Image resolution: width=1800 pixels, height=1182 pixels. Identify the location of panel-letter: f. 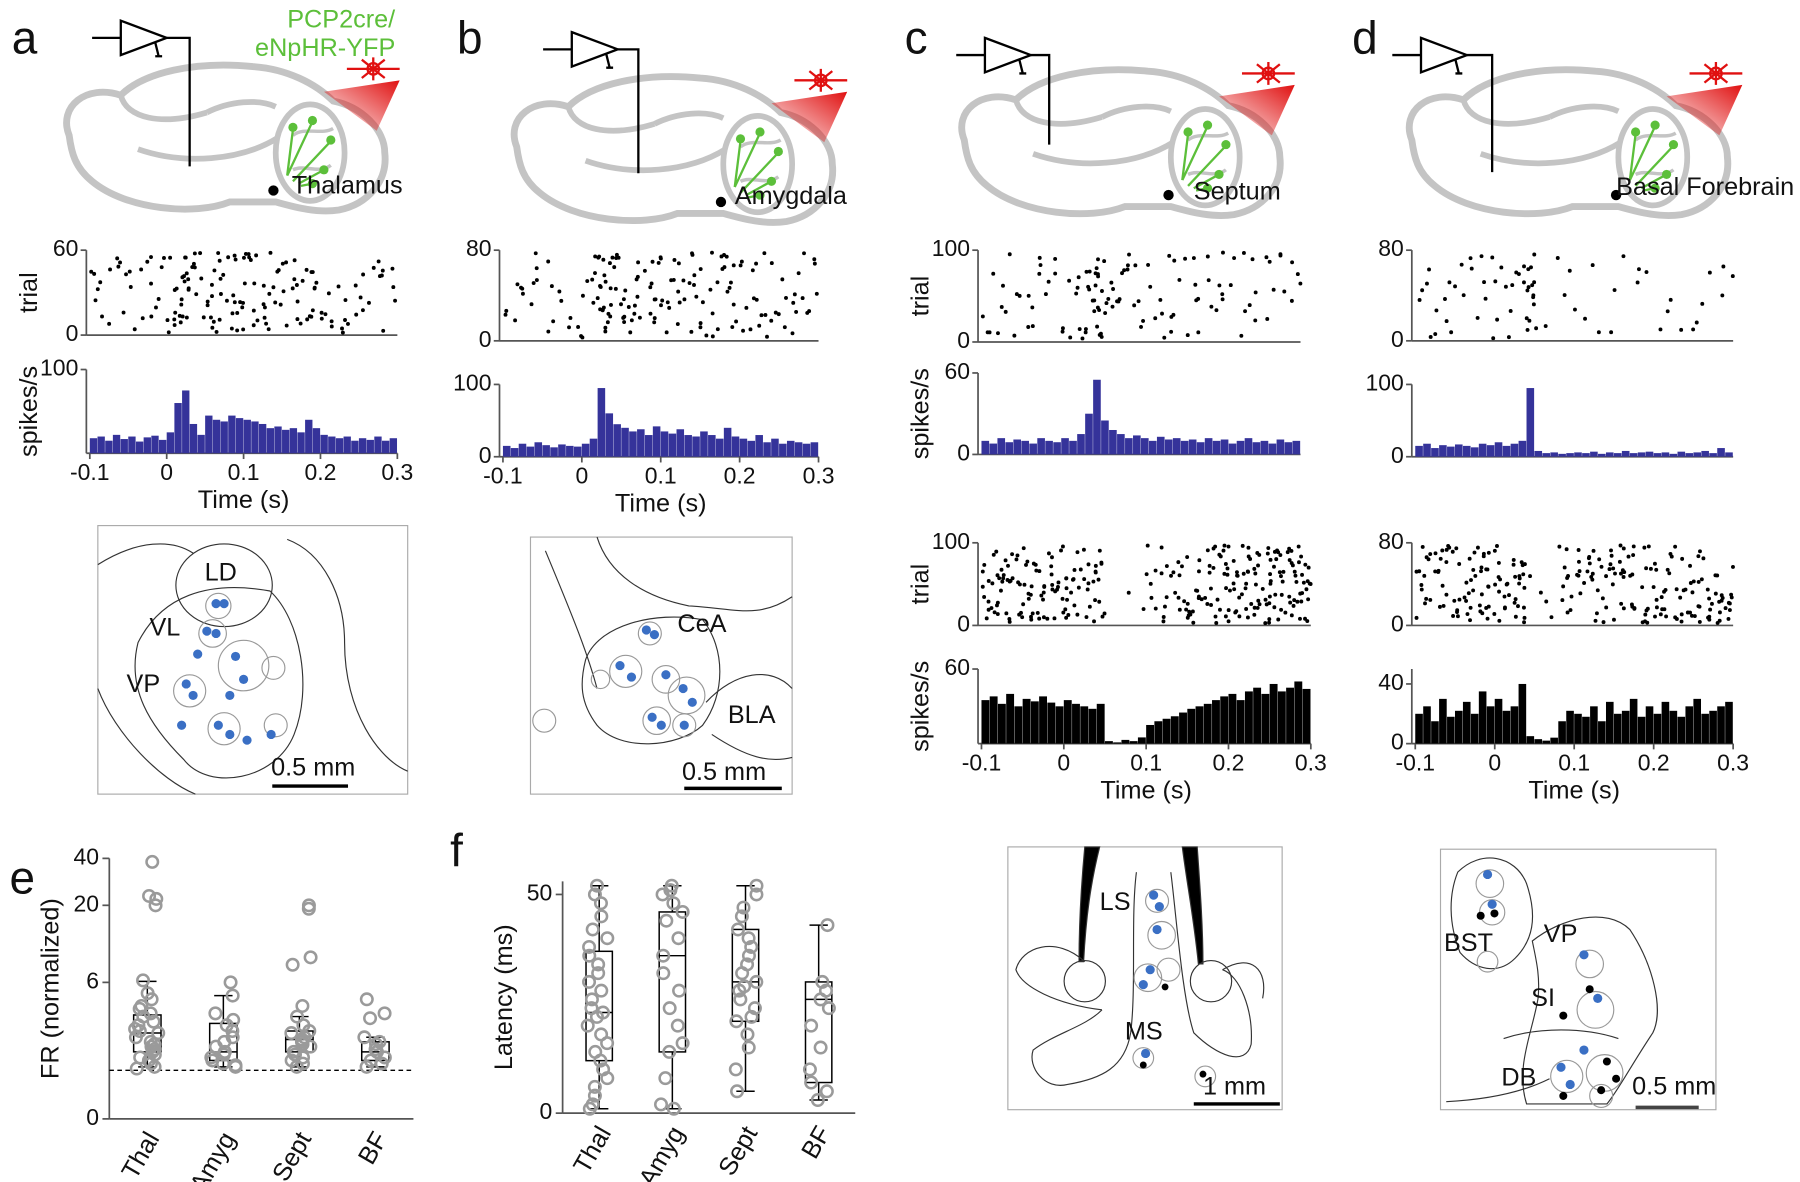
(456, 850).